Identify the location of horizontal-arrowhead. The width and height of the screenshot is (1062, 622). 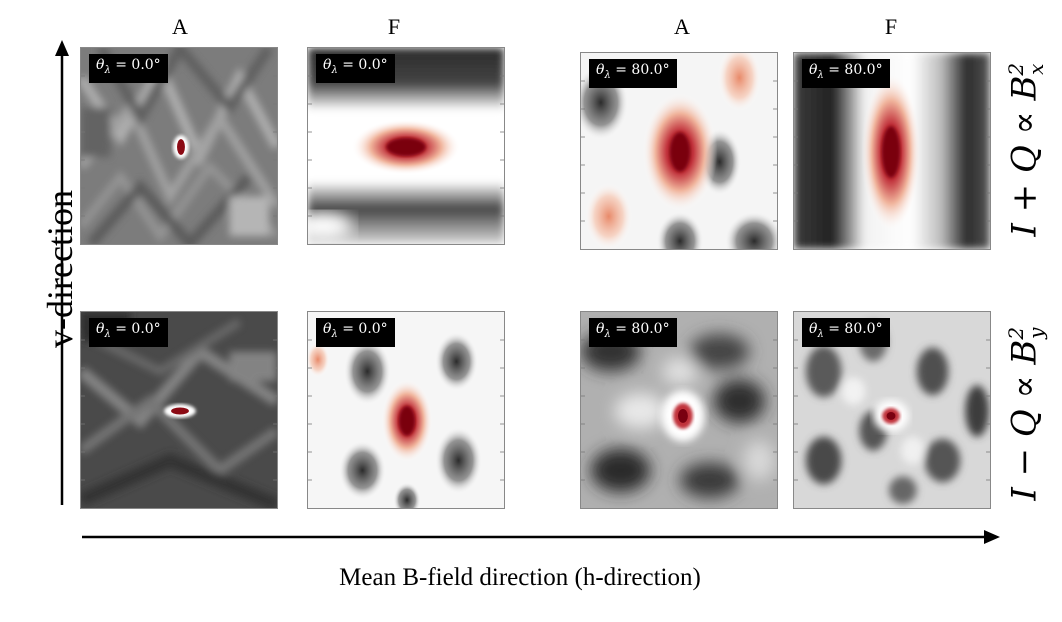
(992, 537).